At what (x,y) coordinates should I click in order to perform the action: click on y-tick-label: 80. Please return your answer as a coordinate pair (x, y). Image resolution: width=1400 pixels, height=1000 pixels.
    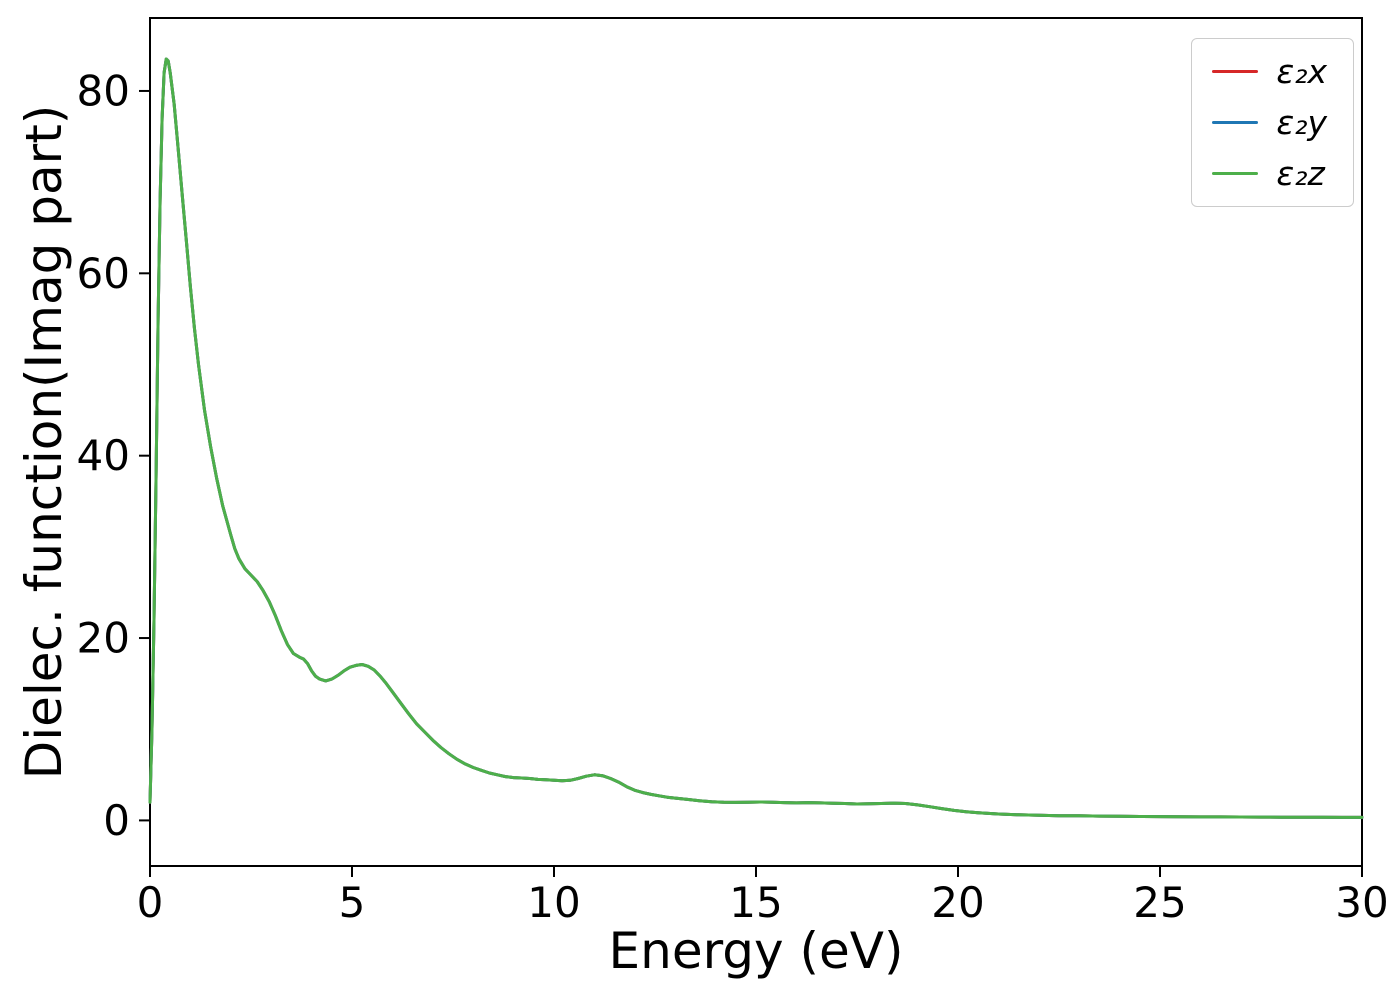
    Looking at the image, I should click on (103, 90).